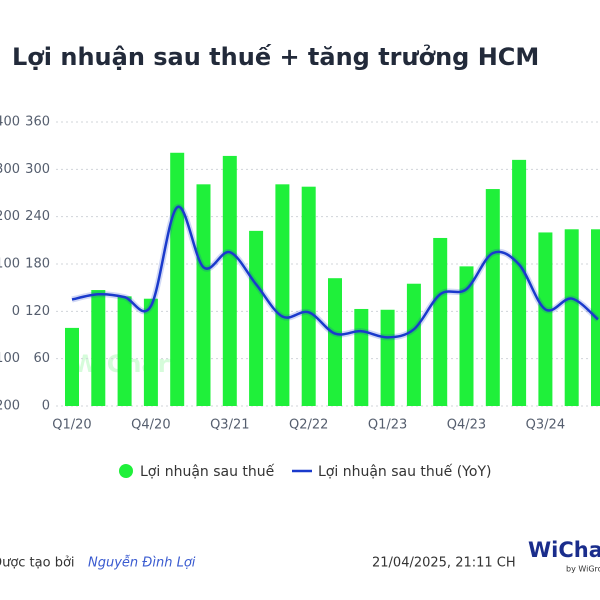 The image size is (600, 600). I want to click on footer-date: 21/04/2025, 21:11 CH, so click(444, 563).